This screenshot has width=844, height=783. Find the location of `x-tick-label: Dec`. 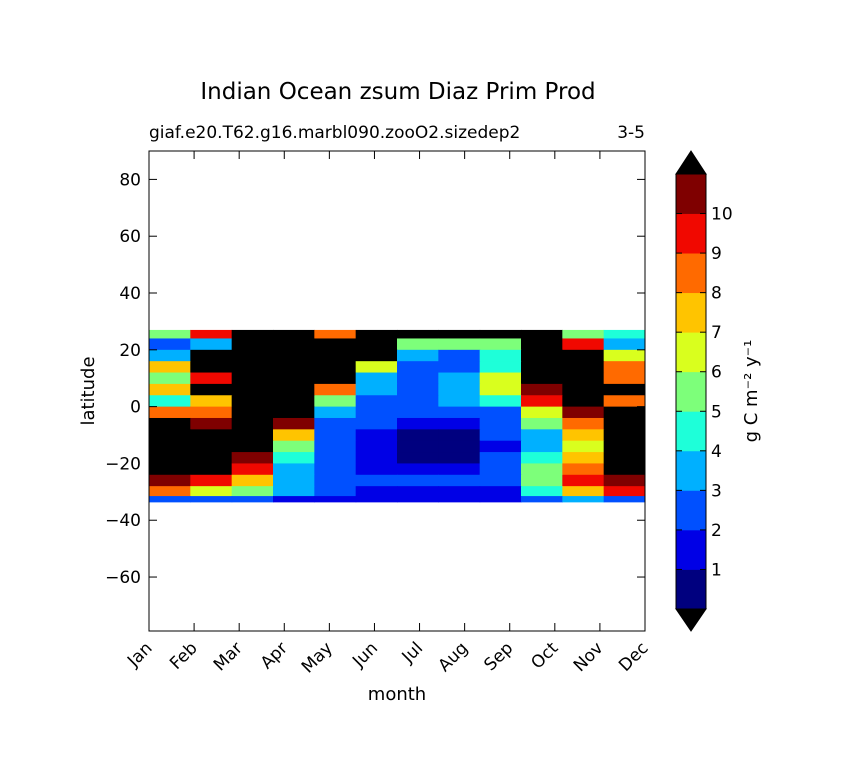

x-tick-label: Dec is located at coordinates (633, 656).